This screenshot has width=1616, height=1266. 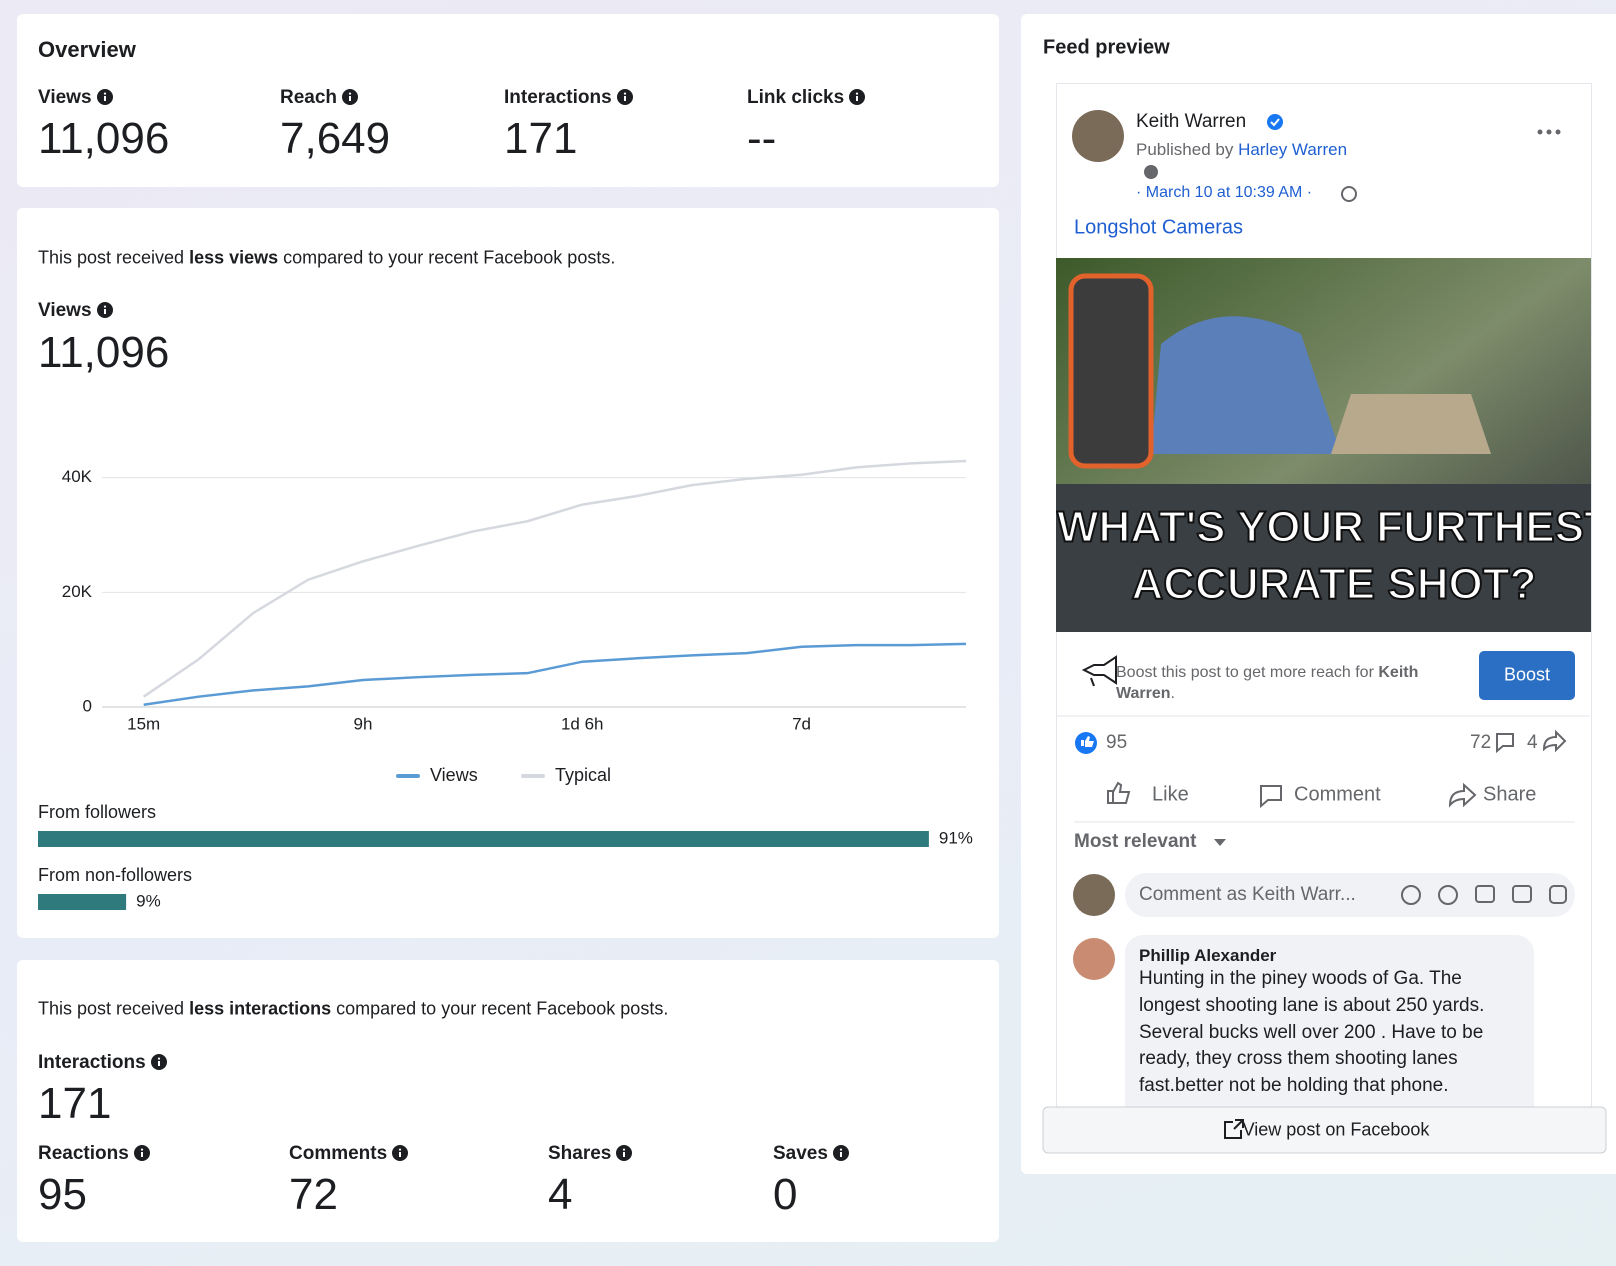 I want to click on more-menu, so click(x=1549, y=132).